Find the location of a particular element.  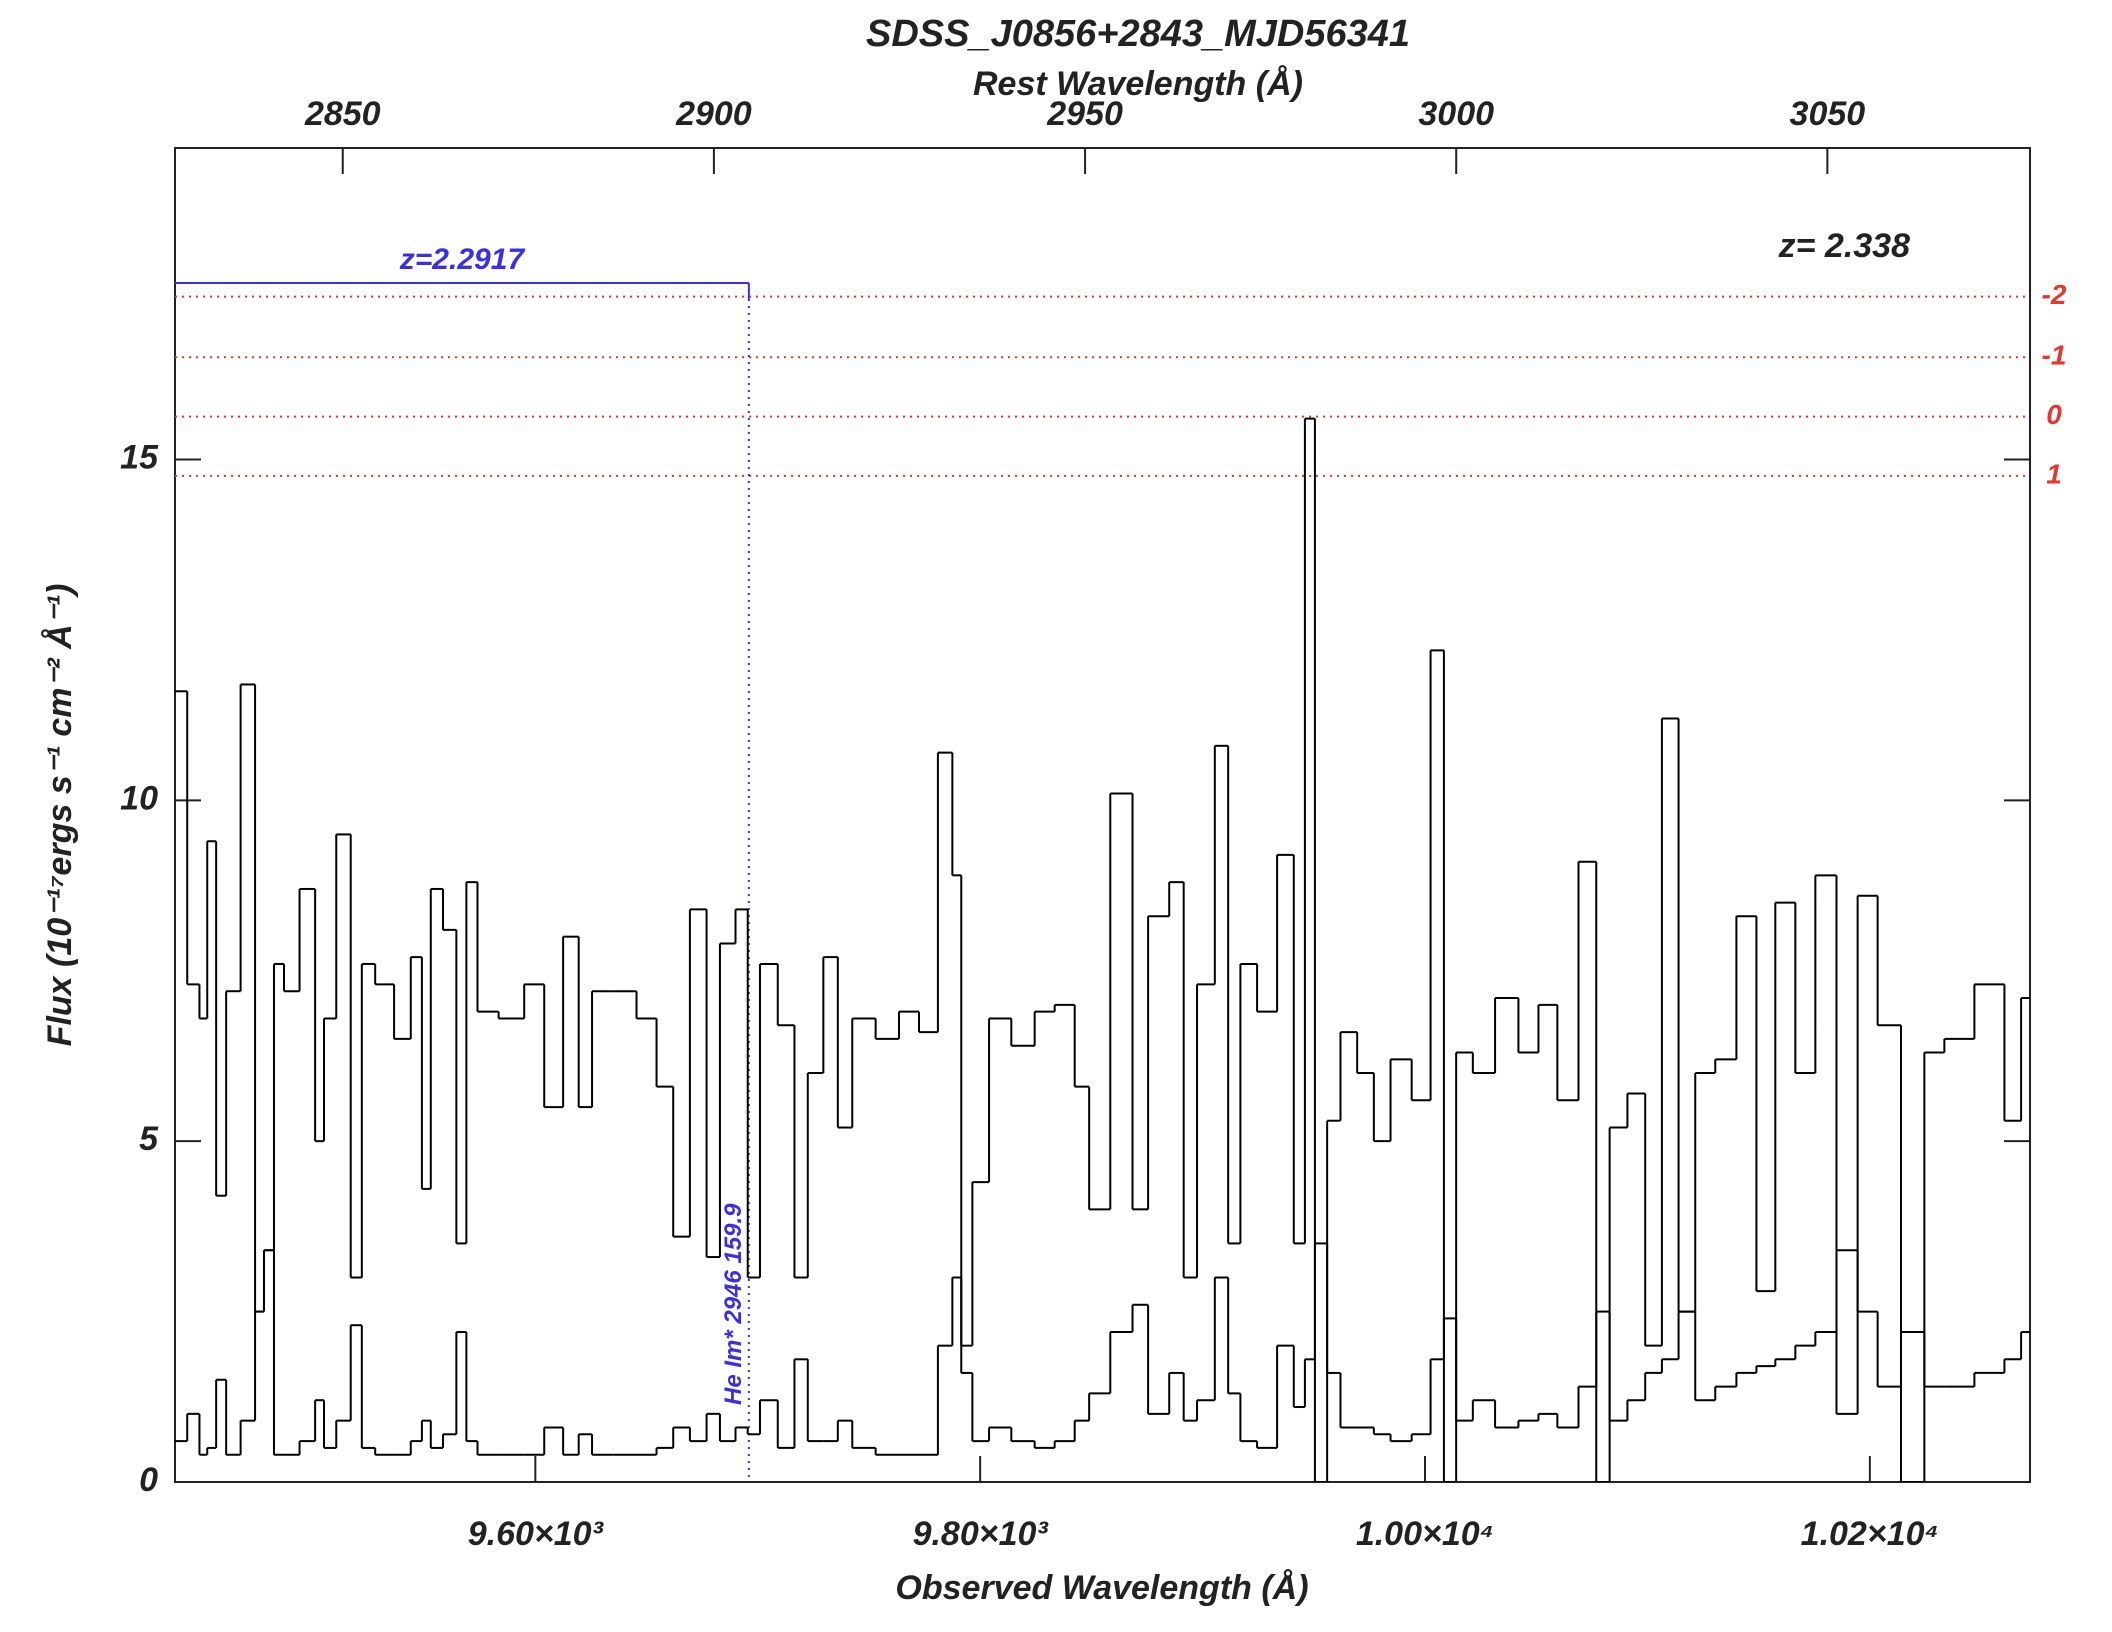

y-tick-label: 15 is located at coordinates (139, 458).